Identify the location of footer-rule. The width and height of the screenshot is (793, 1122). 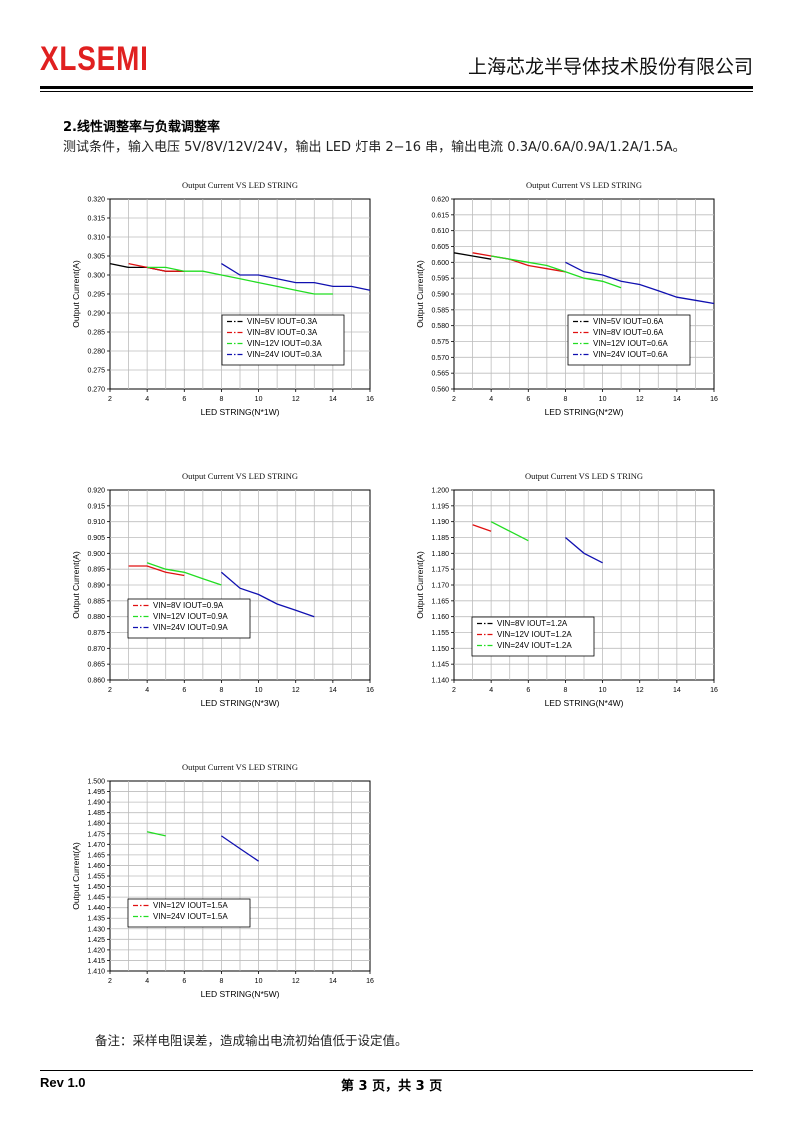
(396, 1070).